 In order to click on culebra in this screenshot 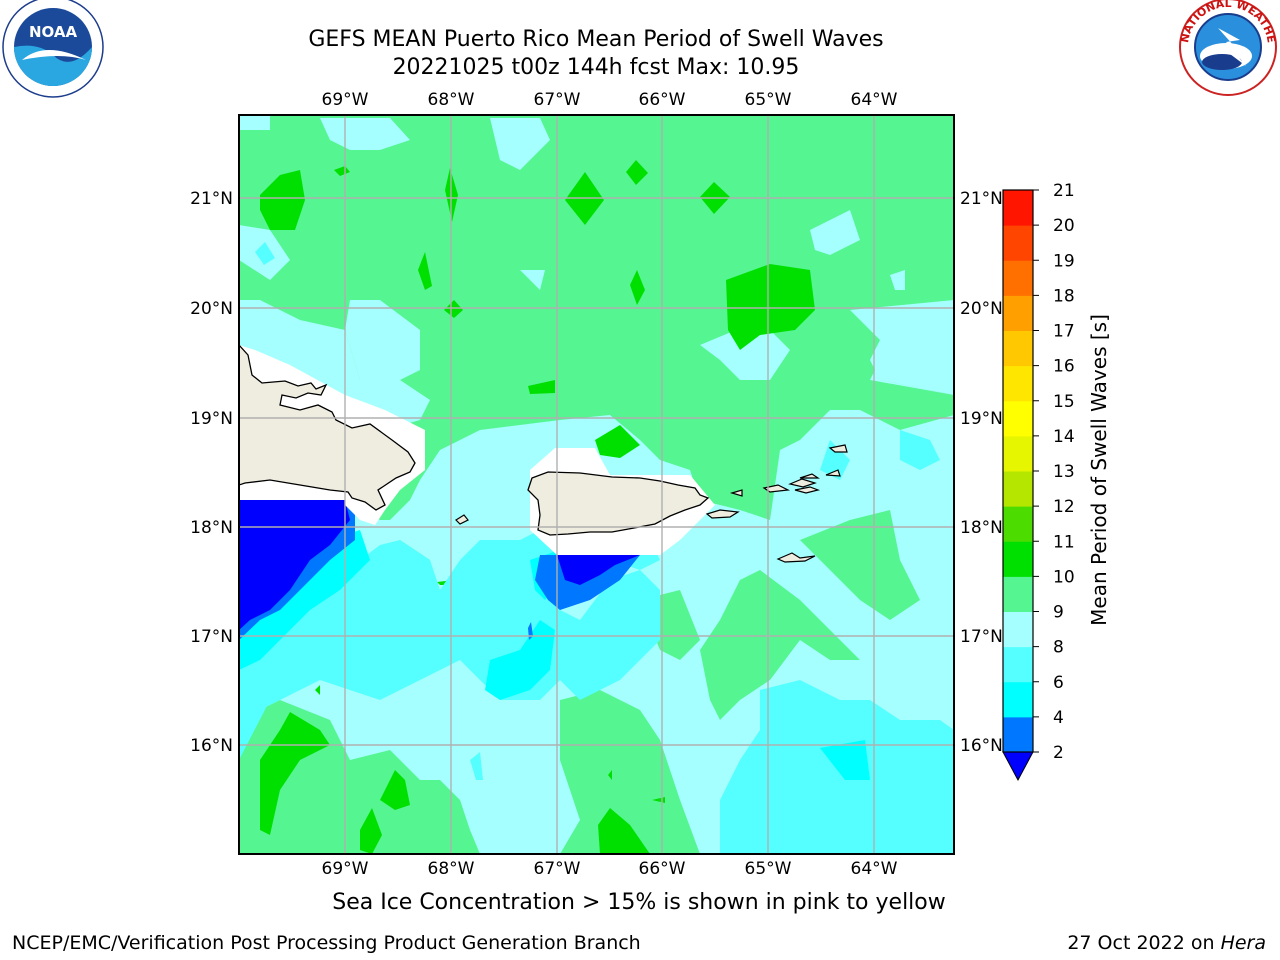, I will do `click(736, 493)`.